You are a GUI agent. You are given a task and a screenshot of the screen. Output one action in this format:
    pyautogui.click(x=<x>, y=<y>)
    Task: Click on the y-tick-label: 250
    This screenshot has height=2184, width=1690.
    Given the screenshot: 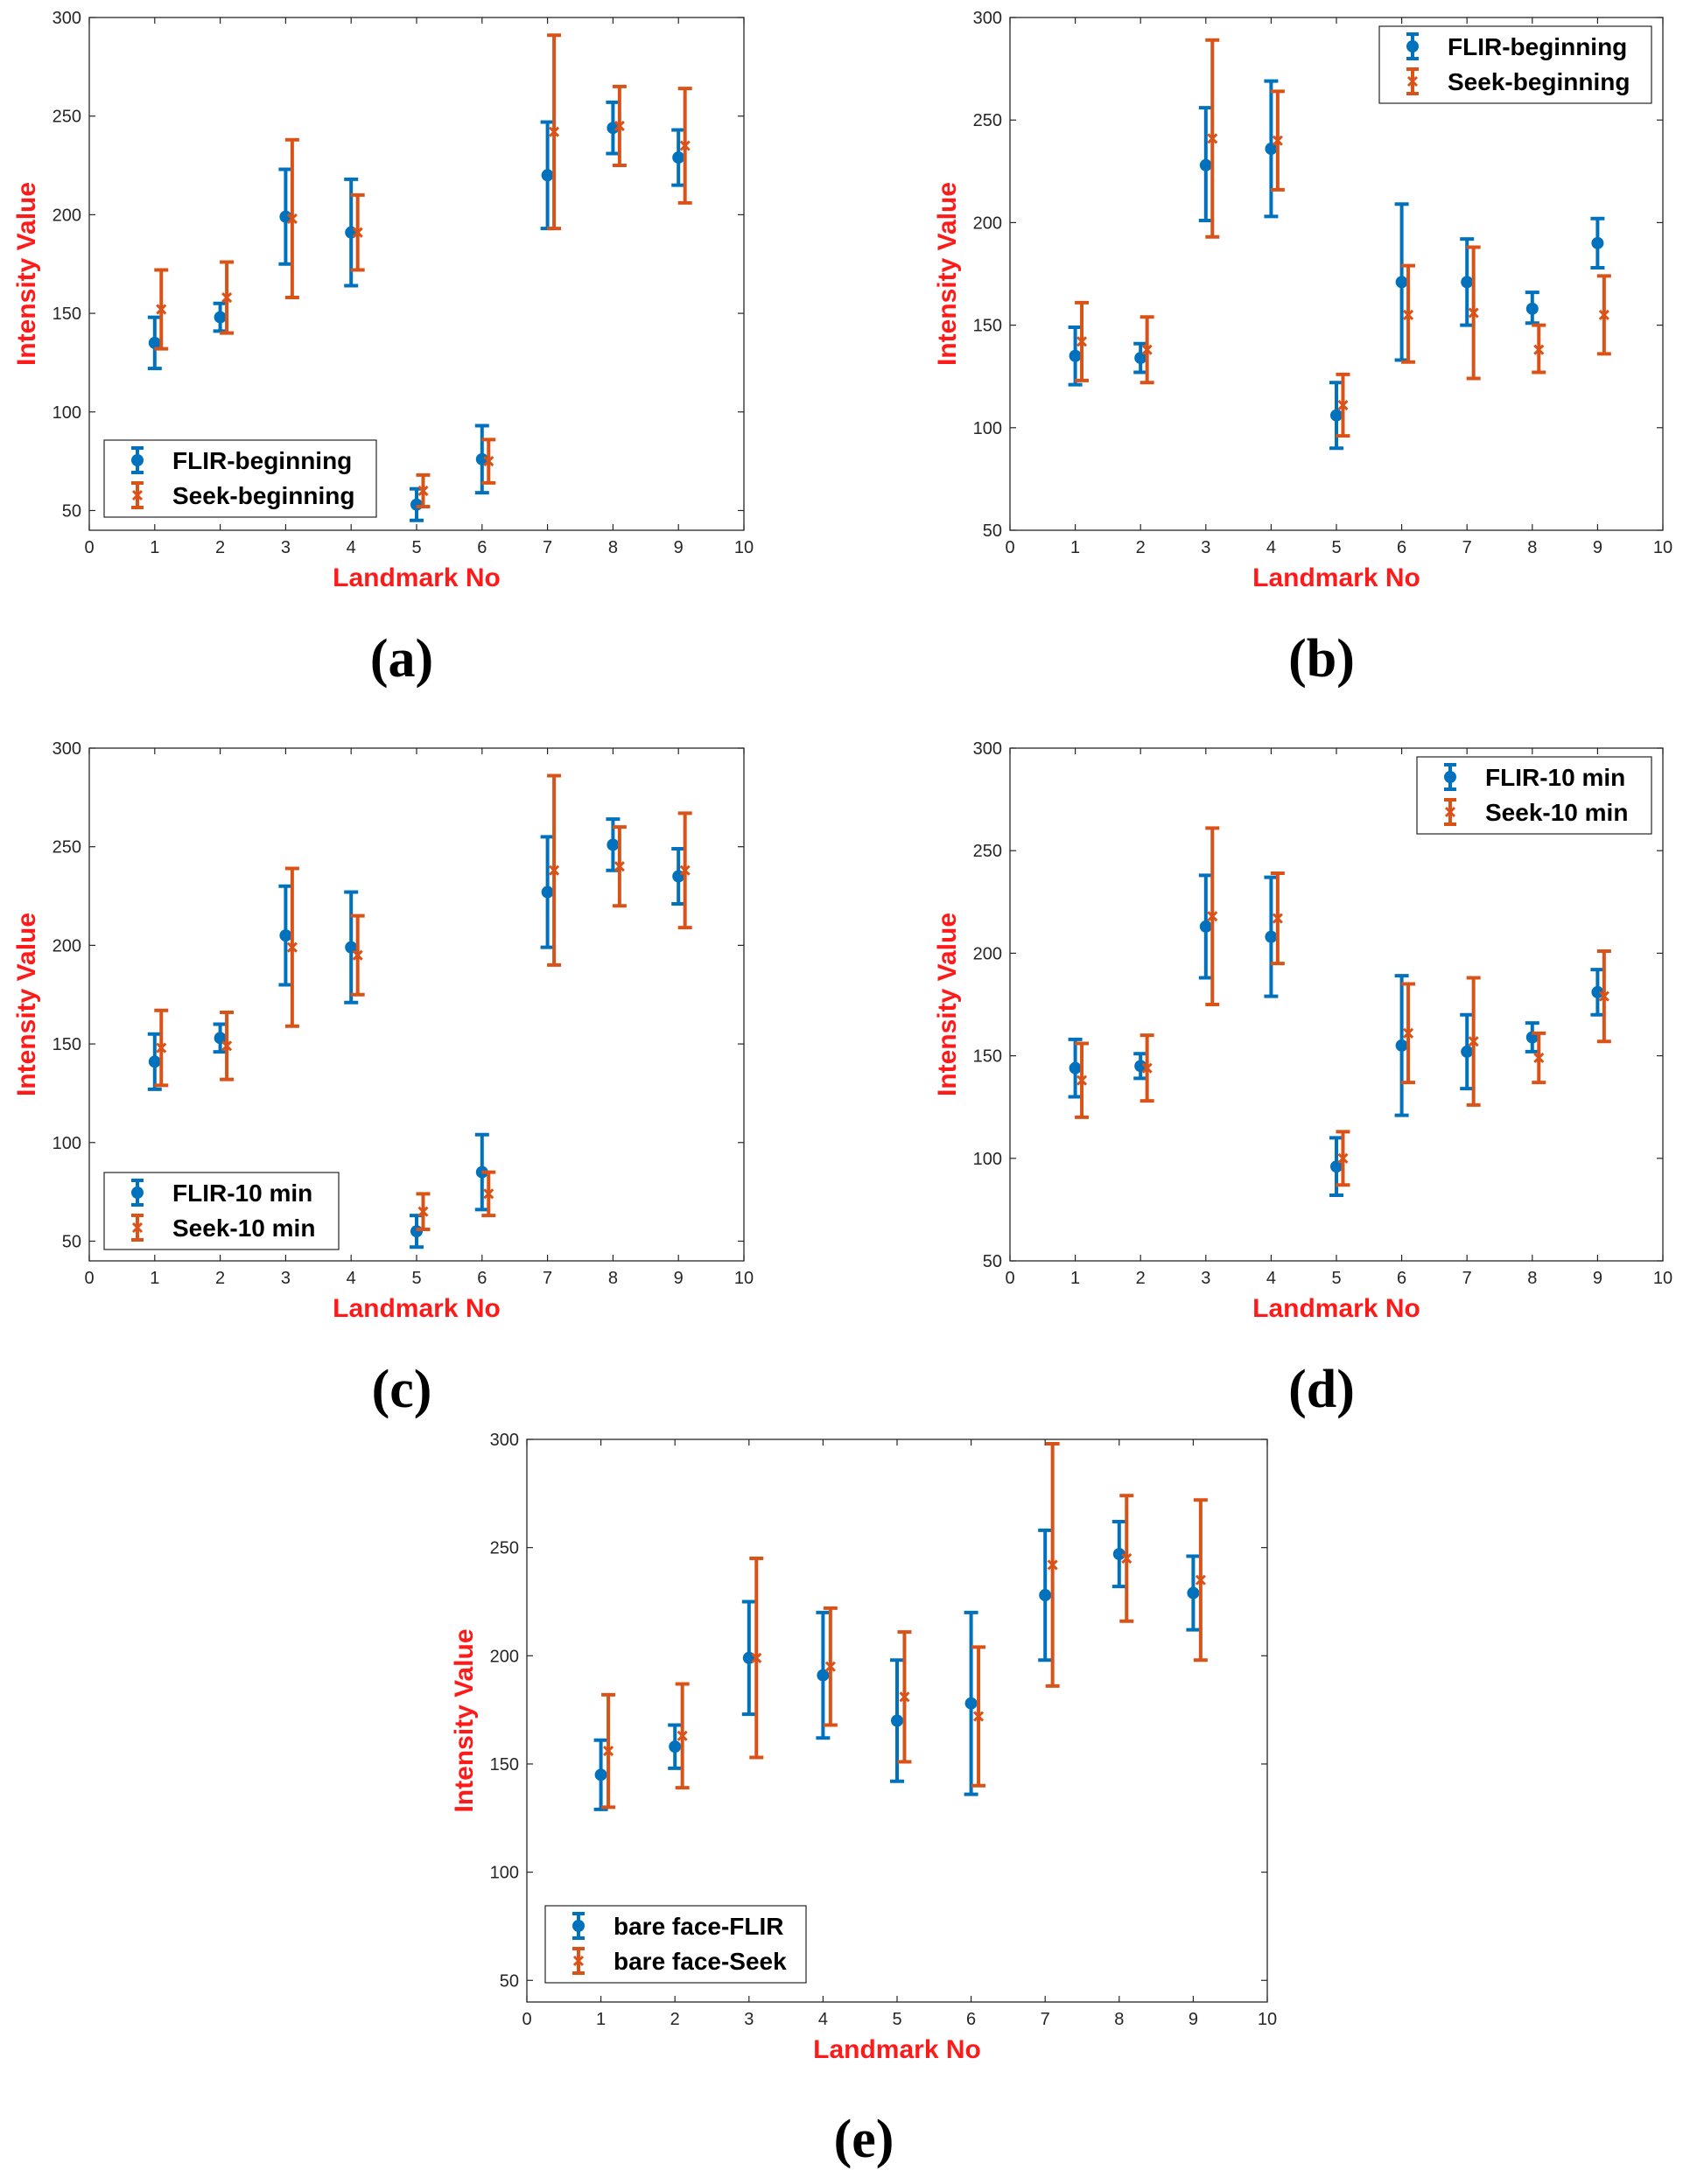 What is the action you would take?
    pyautogui.click(x=987, y=851)
    